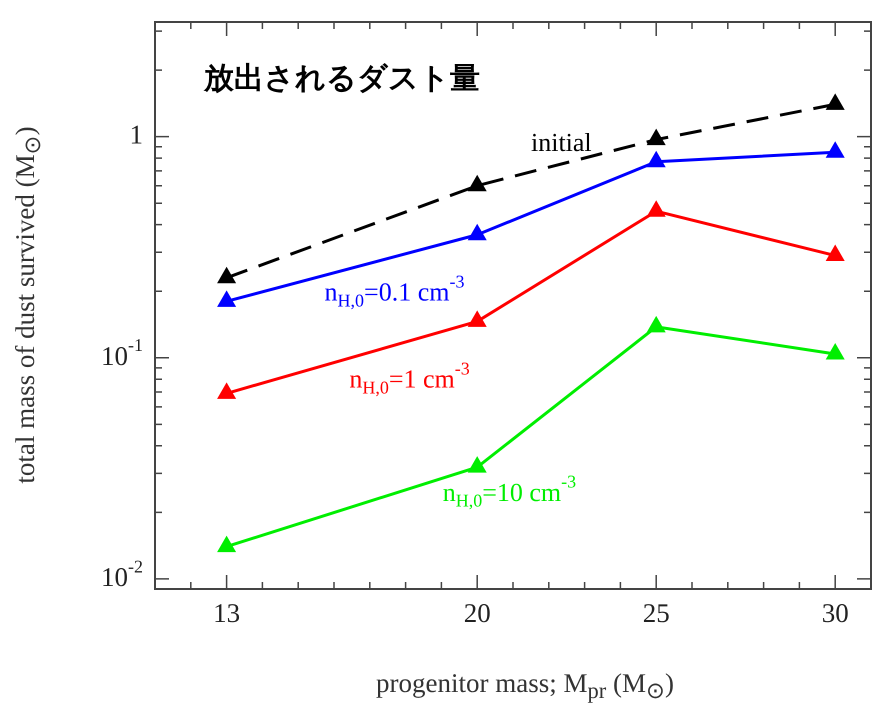 The height and width of the screenshot is (711, 882). What do you see at coordinates (136, 135) in the screenshot?
I see `y-tick-label: 1` at bounding box center [136, 135].